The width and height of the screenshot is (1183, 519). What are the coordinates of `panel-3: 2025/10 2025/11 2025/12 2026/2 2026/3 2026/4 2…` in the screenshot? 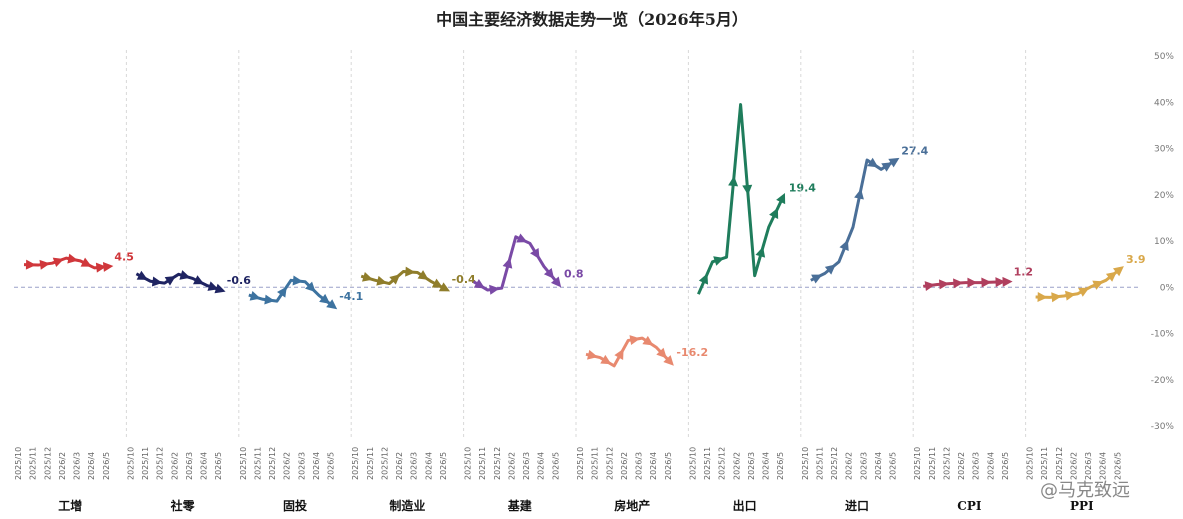 It's located at (413, 281).